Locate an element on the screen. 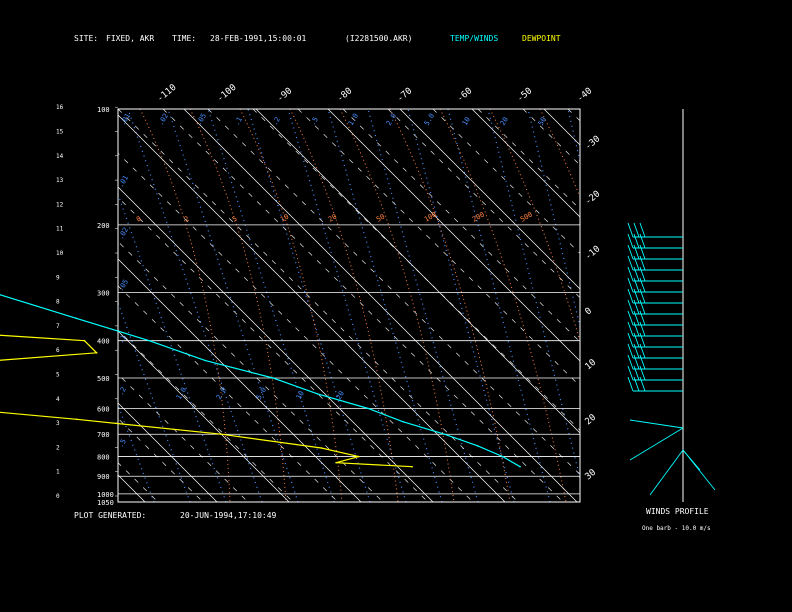 This screenshot has height=612, width=792. top-scale-label: .01 is located at coordinates (125, 119).